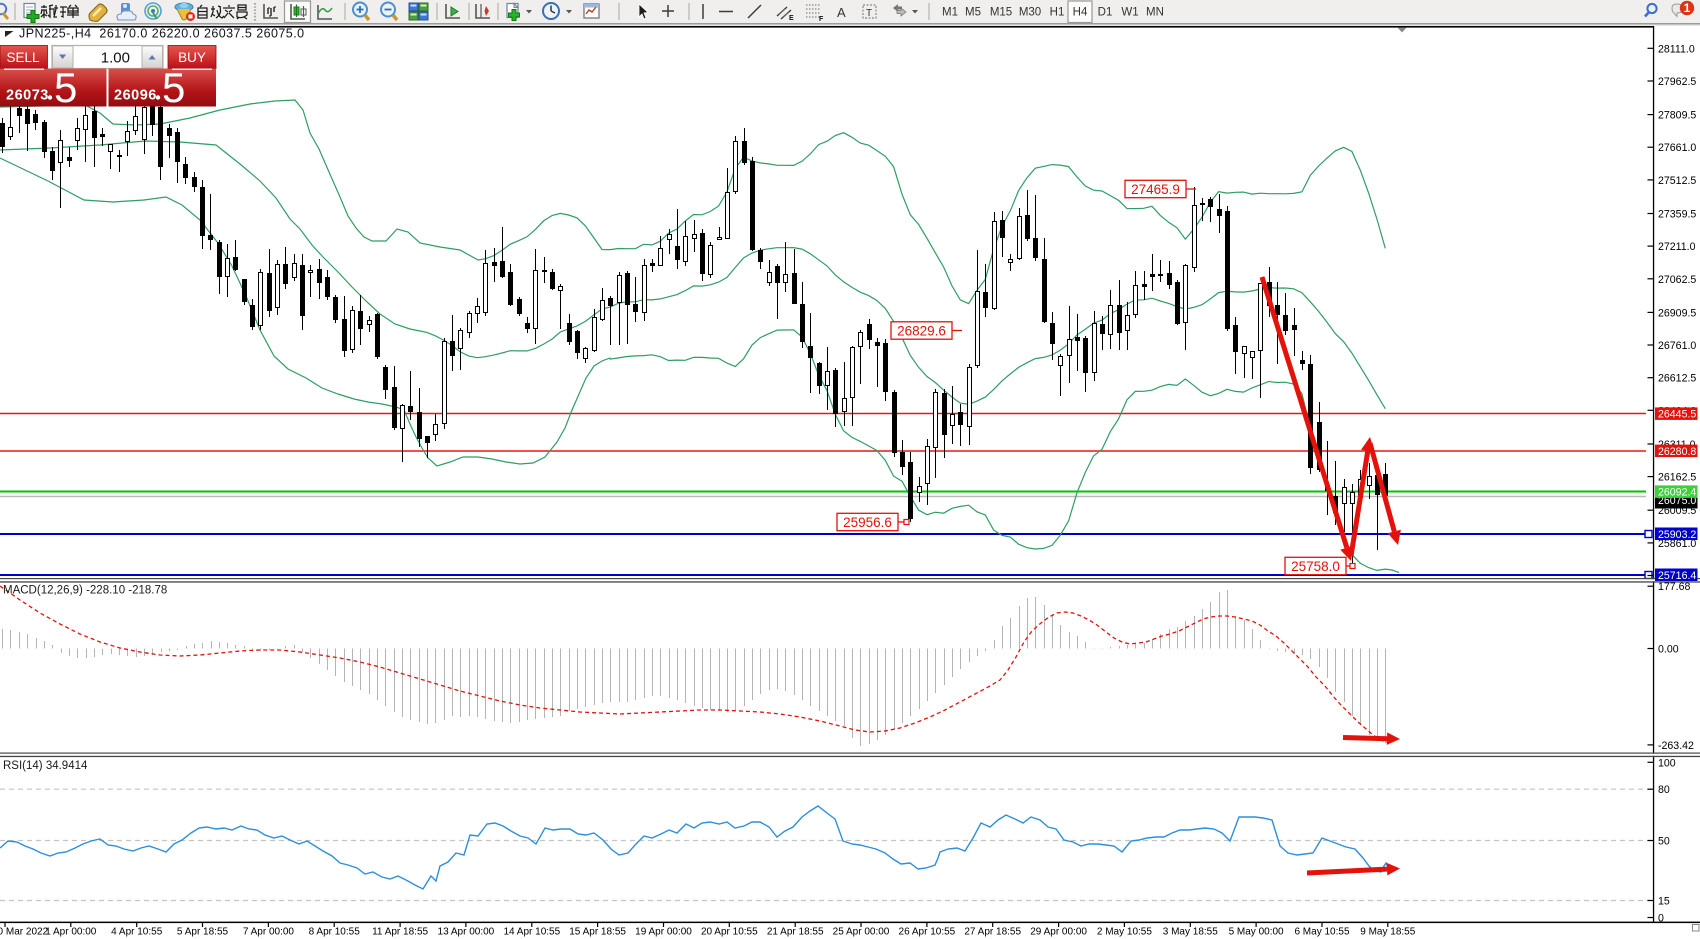 The image size is (1700, 939). Describe the element at coordinates (1057, 13) in the screenshot. I see `svg-text: H1` at that location.